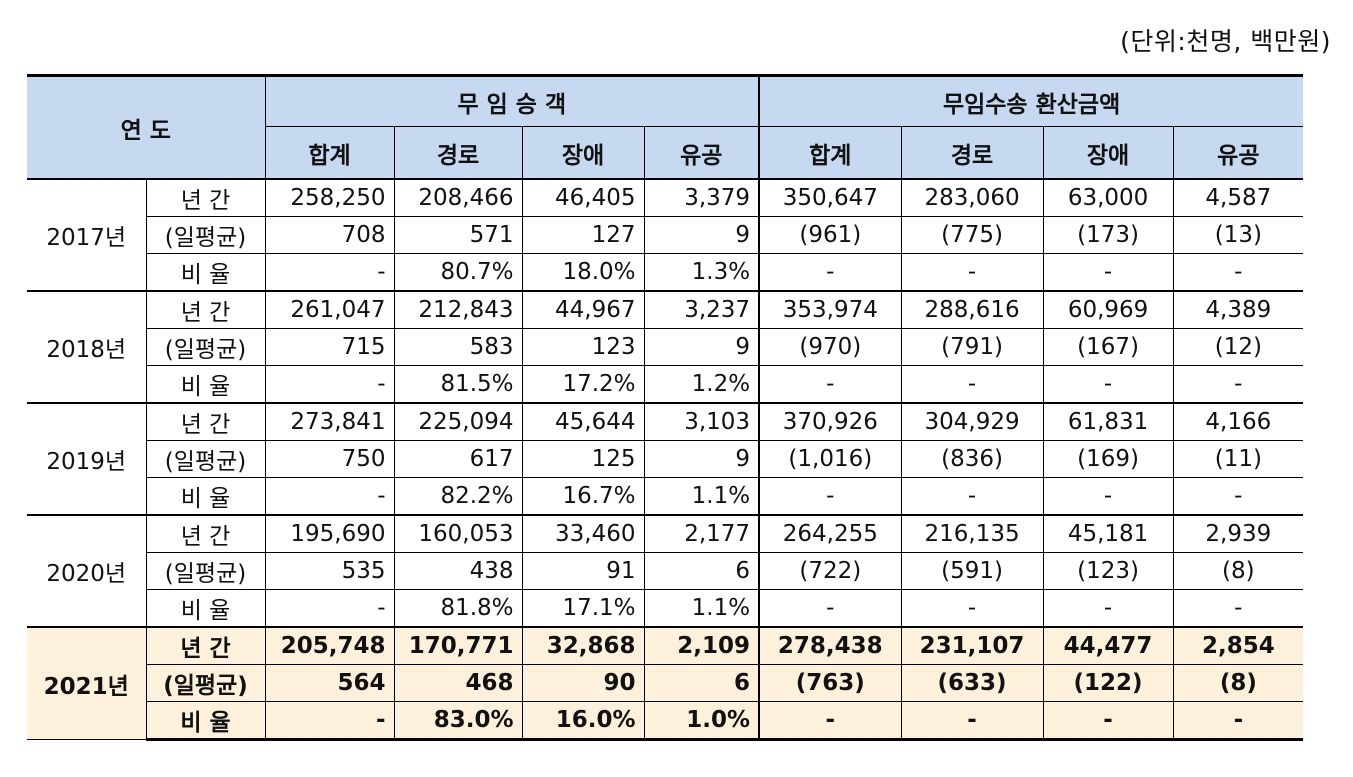  What do you see at coordinates (665, 571) in the screenshot?
I see `table-row: (일평균) 535 438 91 6 (722) (591) (123) (8)` at bounding box center [665, 571].